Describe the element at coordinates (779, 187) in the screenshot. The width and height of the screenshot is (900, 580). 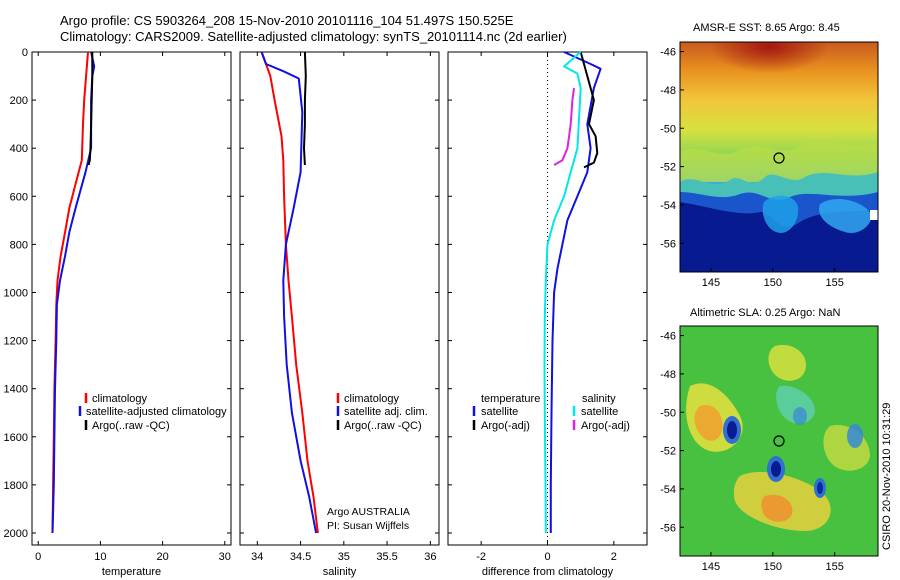
I see `sst-front-cyan` at that location.